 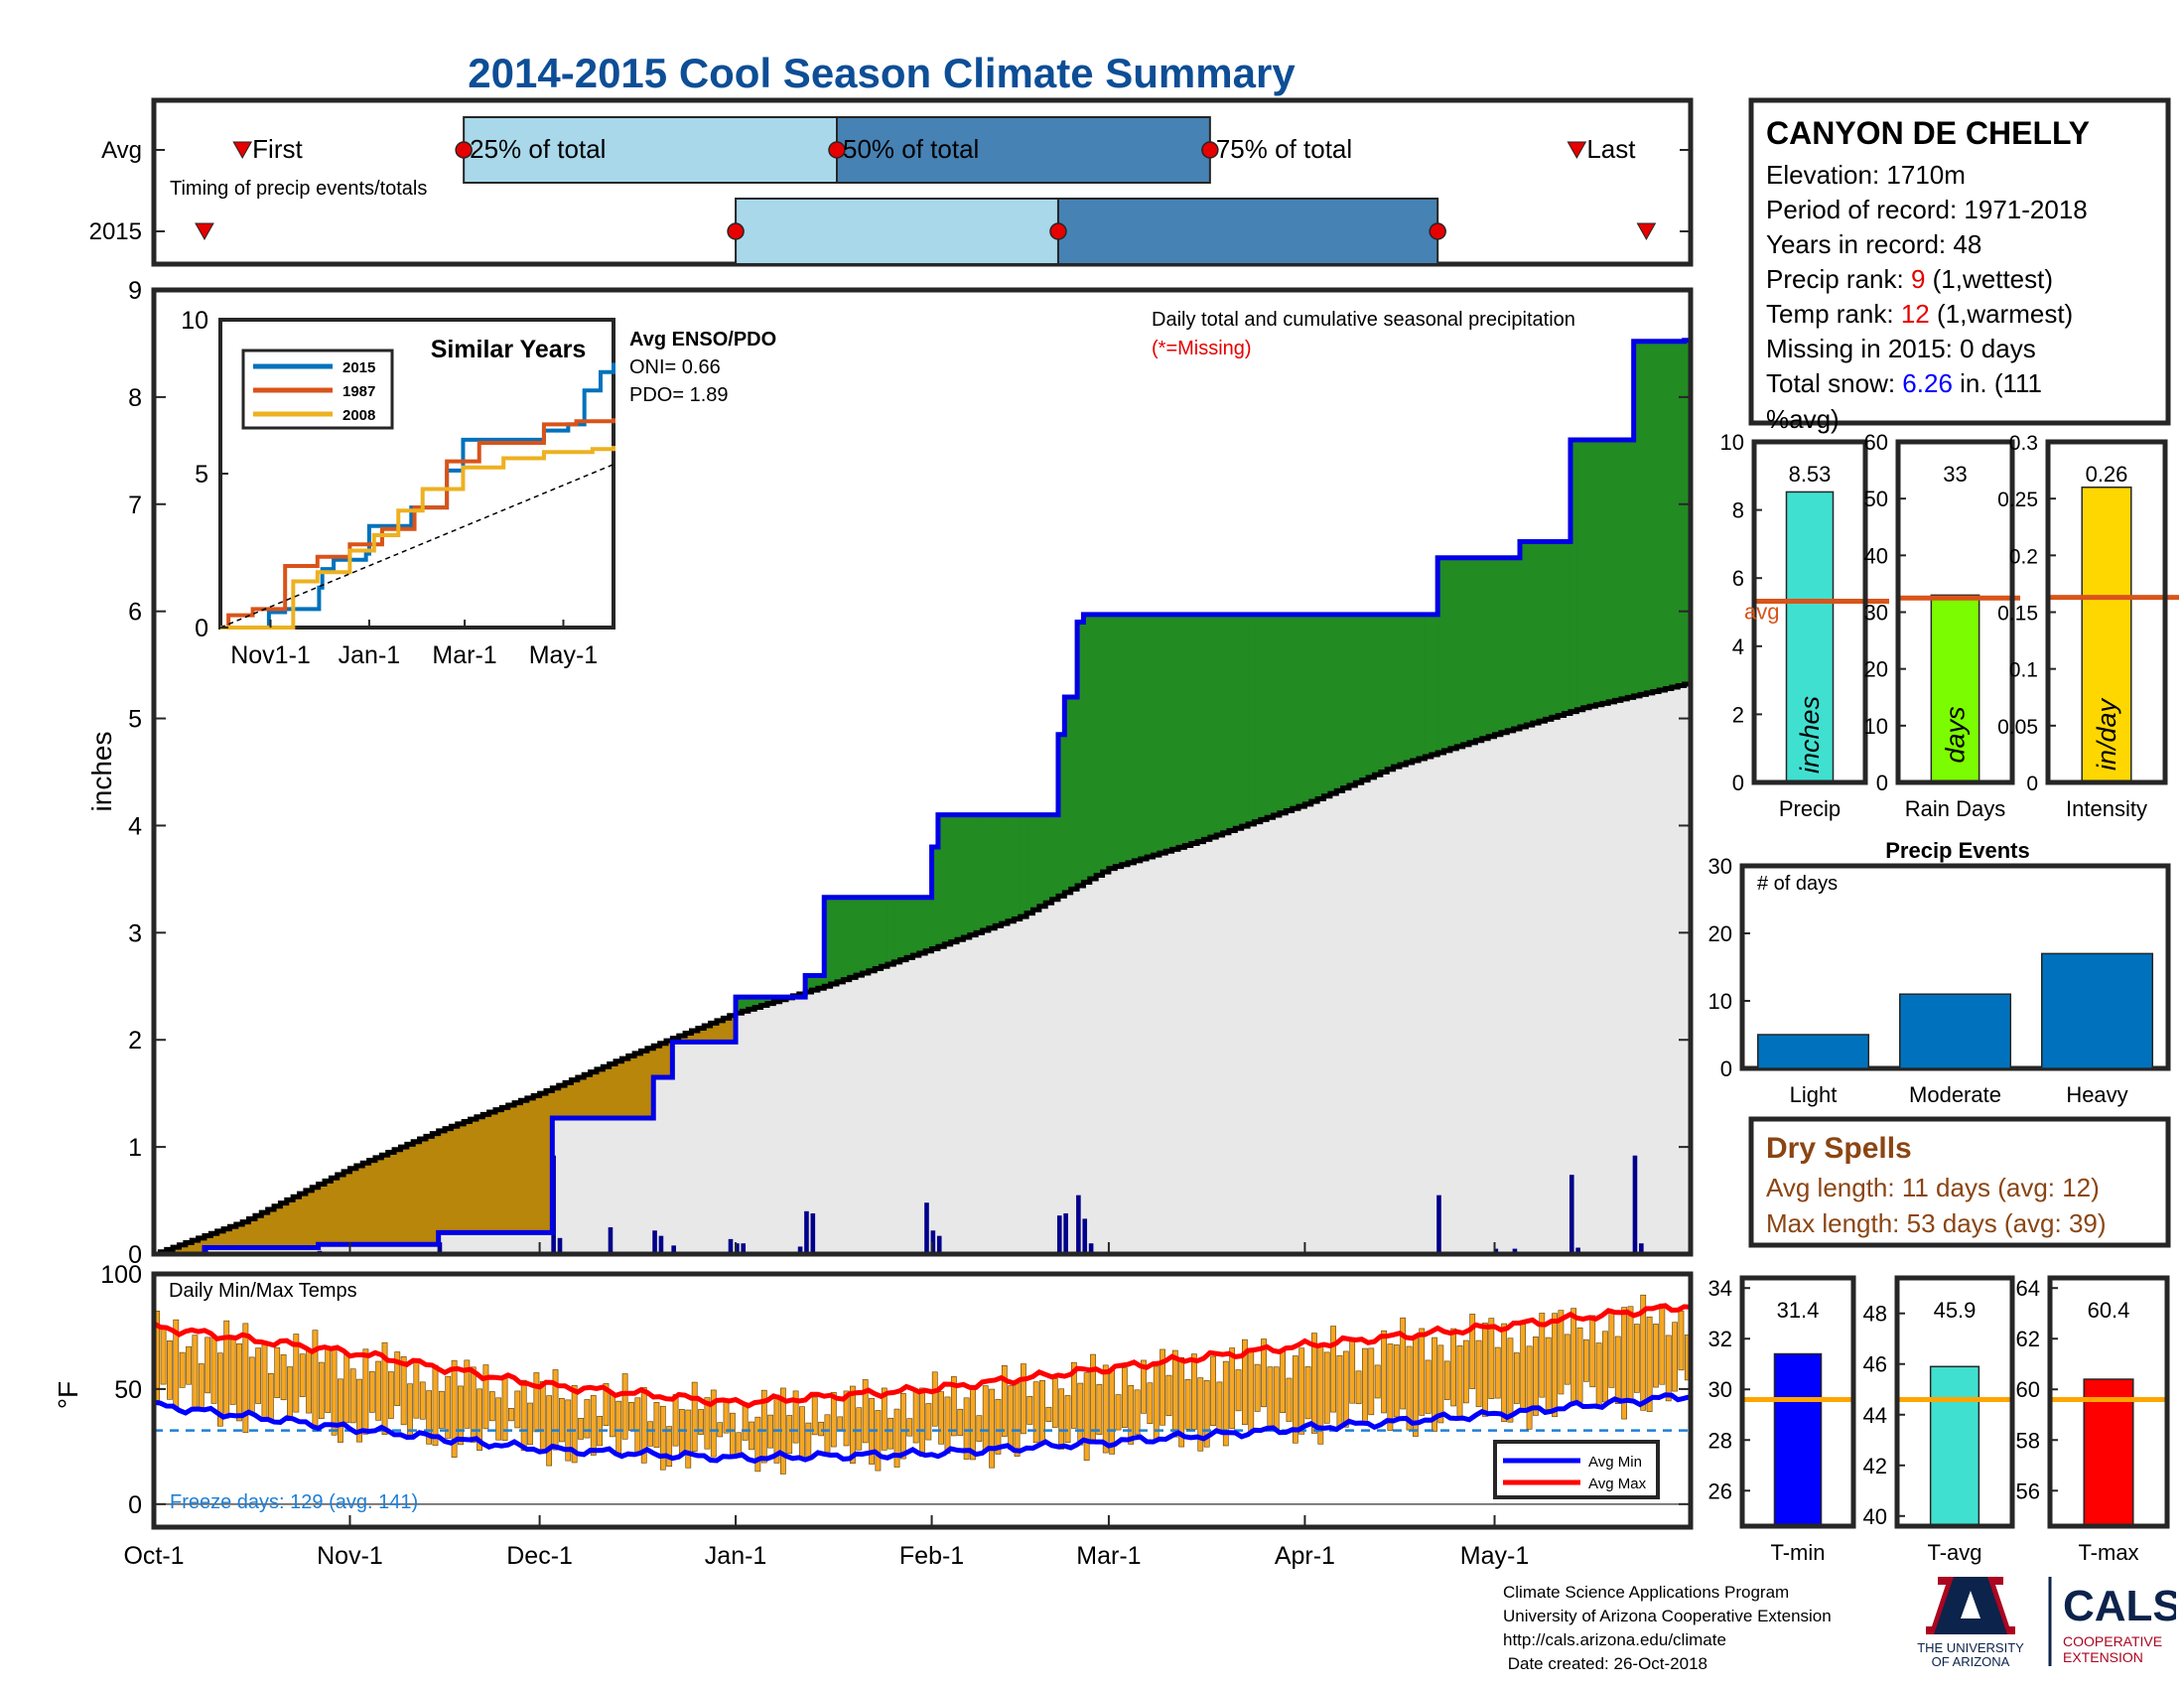 I want to click on main-ytick-label: 7, so click(x=135, y=505).